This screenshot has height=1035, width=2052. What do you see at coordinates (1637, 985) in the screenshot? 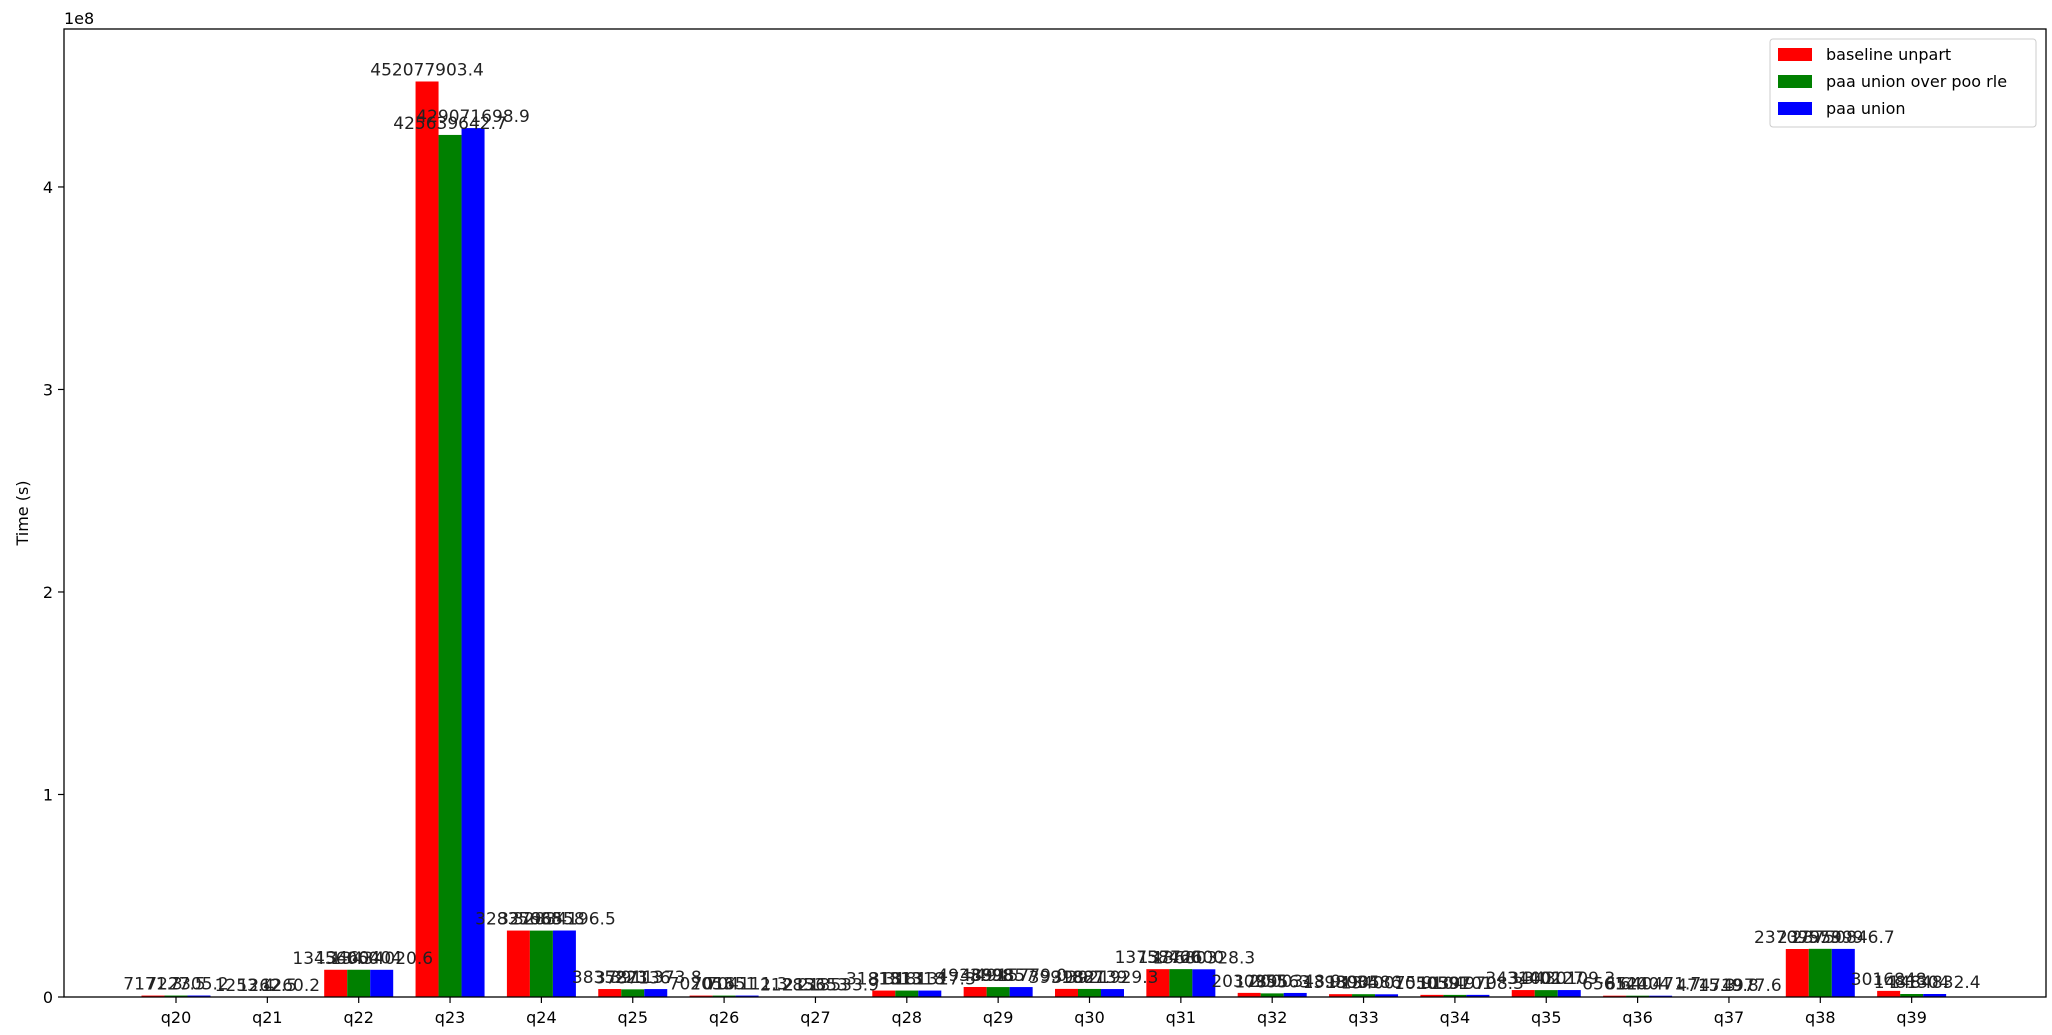
I see `bar-value-label: 652404` at bounding box center [1637, 985].